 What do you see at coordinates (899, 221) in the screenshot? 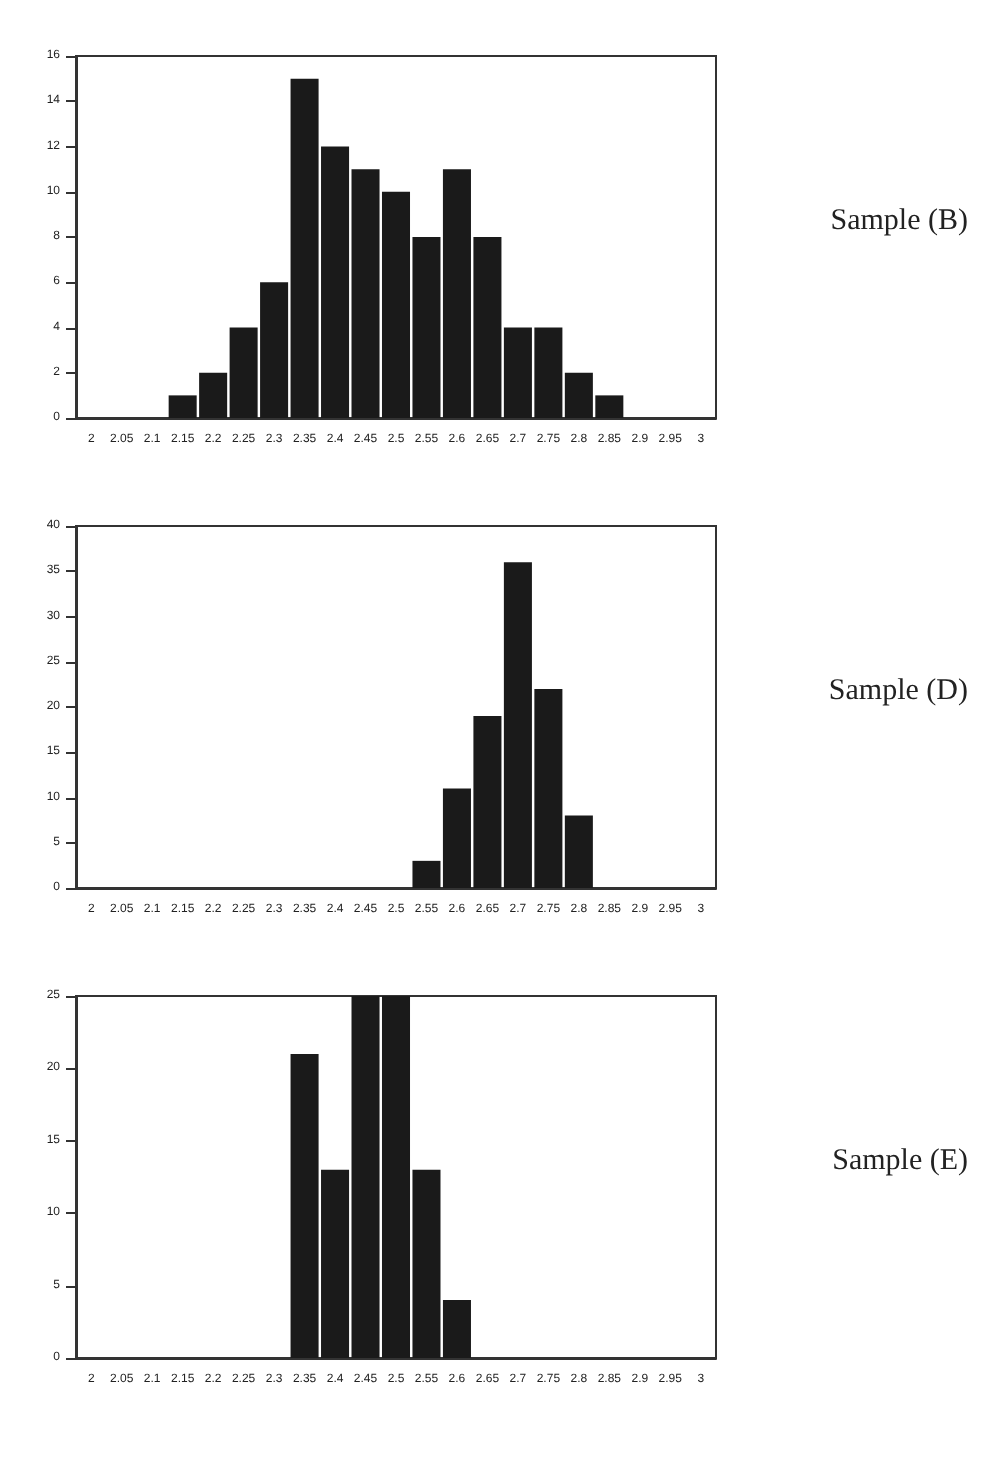
I see `text: Sample (B)` at bounding box center [899, 221].